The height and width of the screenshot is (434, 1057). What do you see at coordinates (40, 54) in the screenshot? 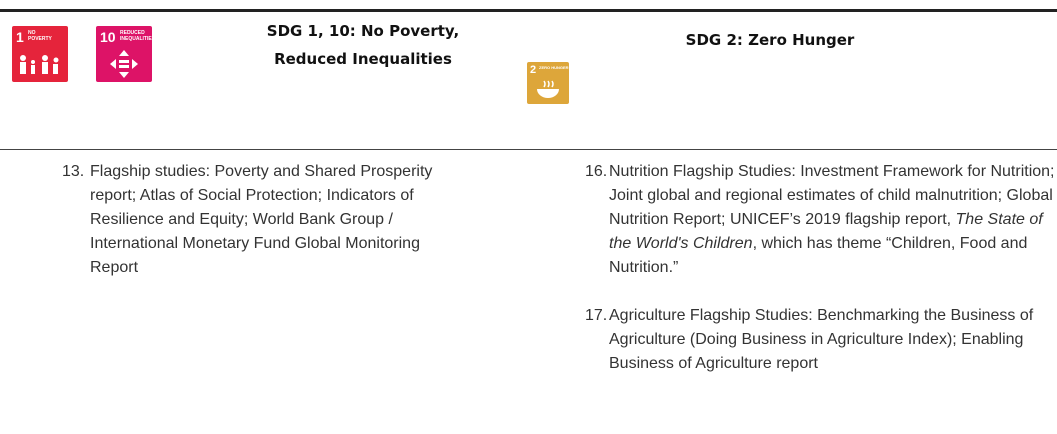
I see `sdg1-icon: 1 NO POVERTY` at bounding box center [40, 54].